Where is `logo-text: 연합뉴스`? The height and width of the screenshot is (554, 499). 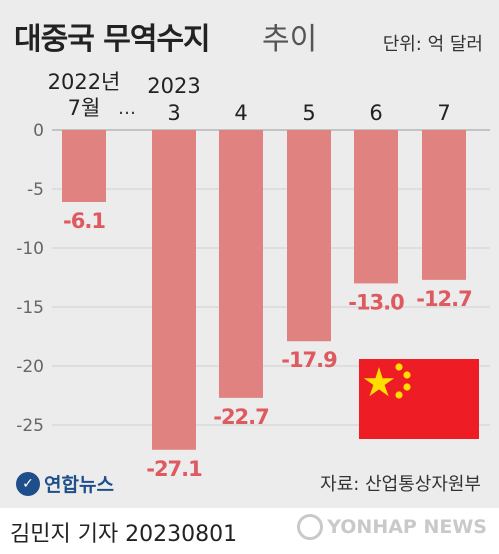
logo-text: 연합뉴스 is located at coordinates (79, 485).